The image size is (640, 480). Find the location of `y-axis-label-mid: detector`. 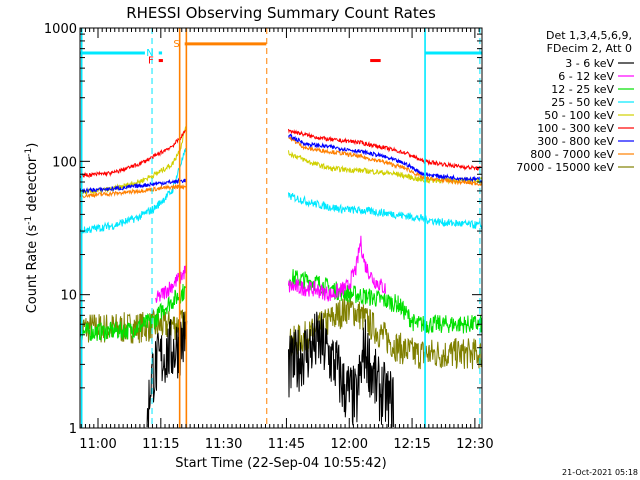

y-axis-label-mid: detector is located at coordinates (32, 186).